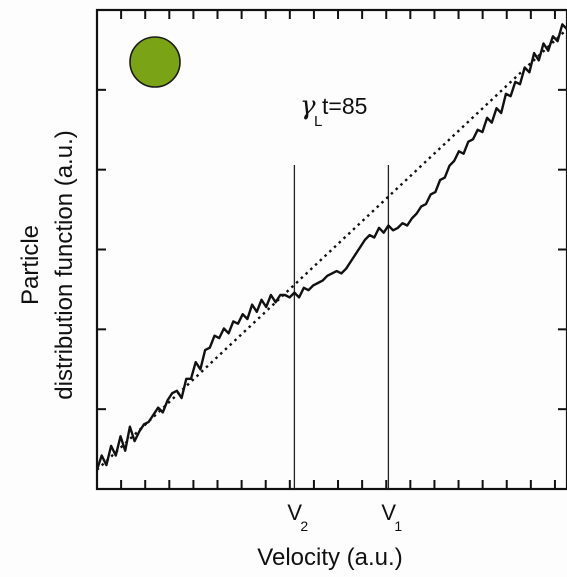 The width and height of the screenshot is (567, 577). What do you see at coordinates (304, 526) in the screenshot?
I see `v2-label-subscript: 2` at bounding box center [304, 526].